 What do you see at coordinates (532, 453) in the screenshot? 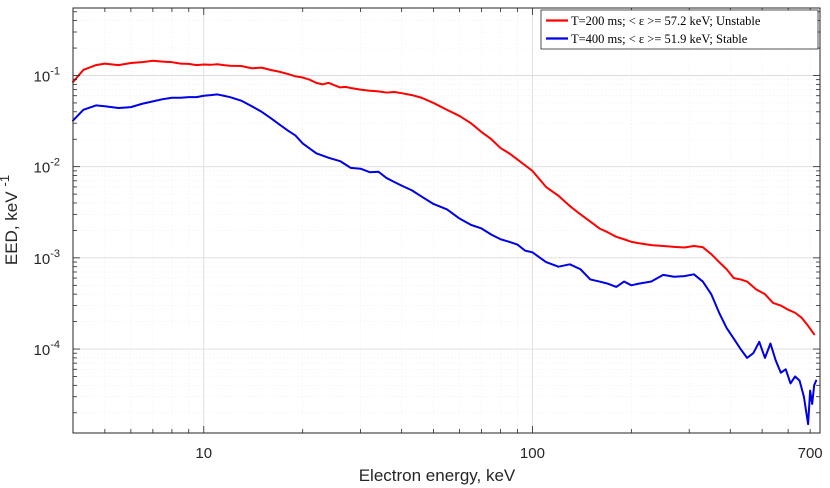
I see `x-tick-label: 100` at bounding box center [532, 453].